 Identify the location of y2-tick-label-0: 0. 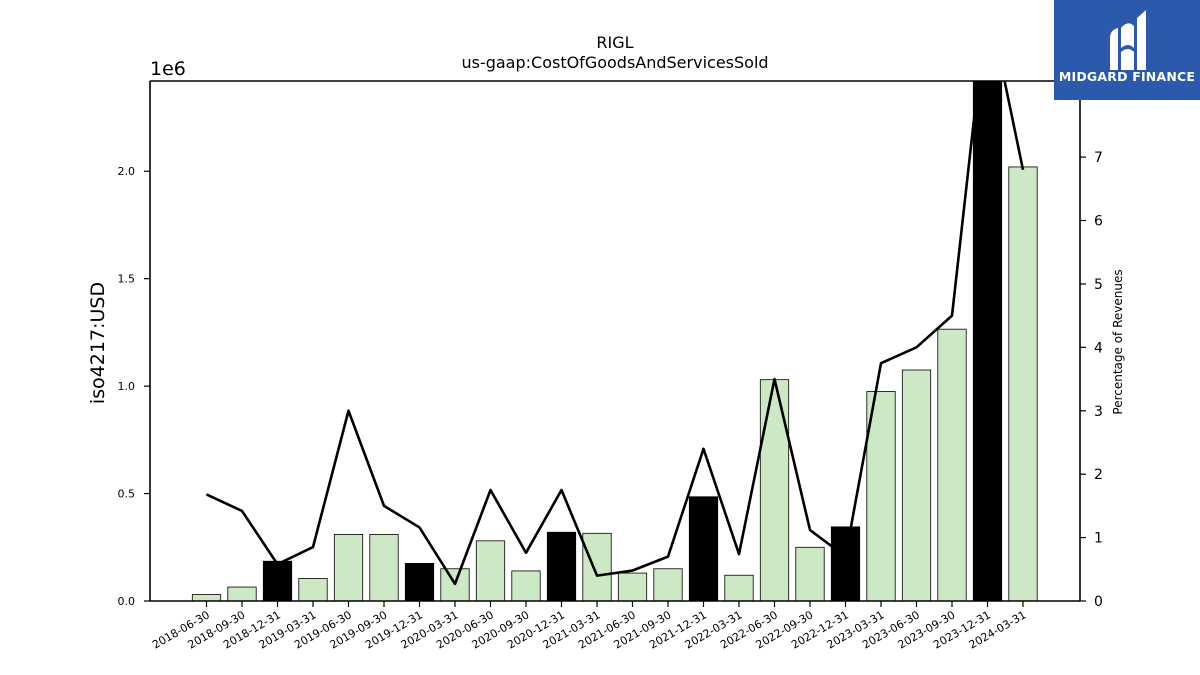
(1098, 602).